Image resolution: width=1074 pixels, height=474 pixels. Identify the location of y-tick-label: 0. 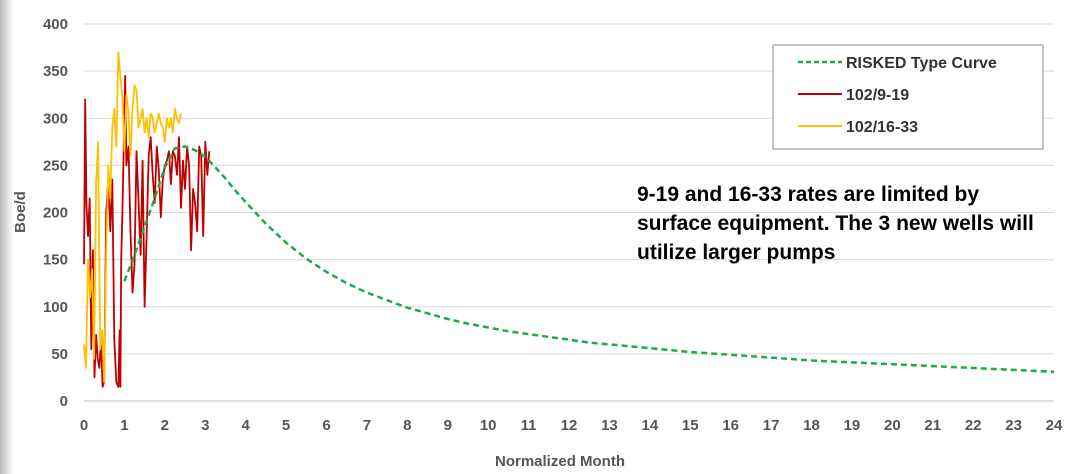
(64, 401).